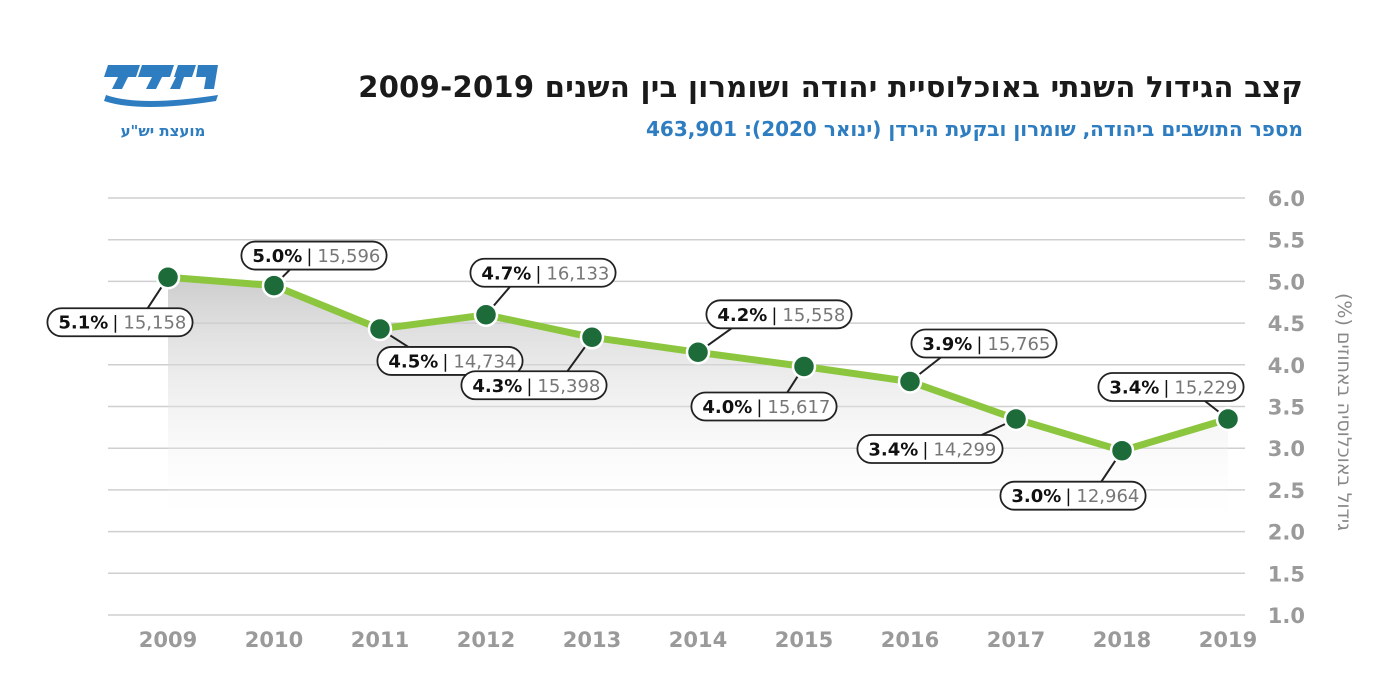 This screenshot has height=684, width=1400. Describe the element at coordinates (1286, 616) in the screenshot. I see `y-tick-label: 1.0` at that location.